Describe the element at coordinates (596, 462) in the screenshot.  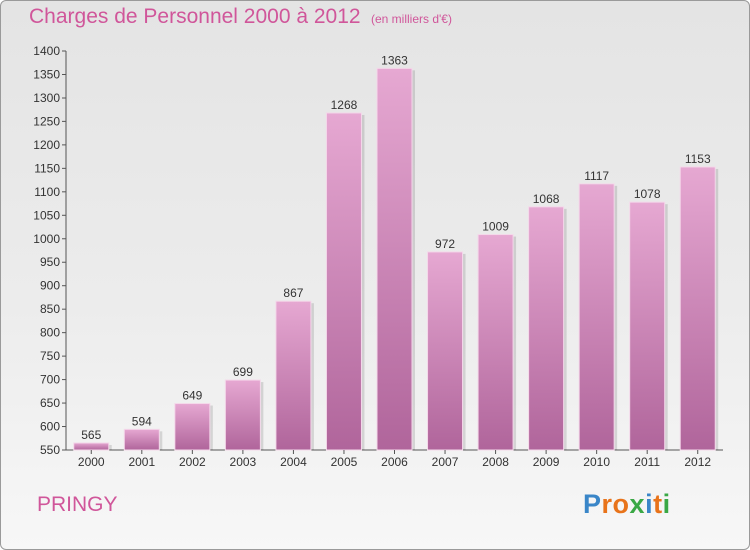
I see `x-tick-label: 2010` at that location.